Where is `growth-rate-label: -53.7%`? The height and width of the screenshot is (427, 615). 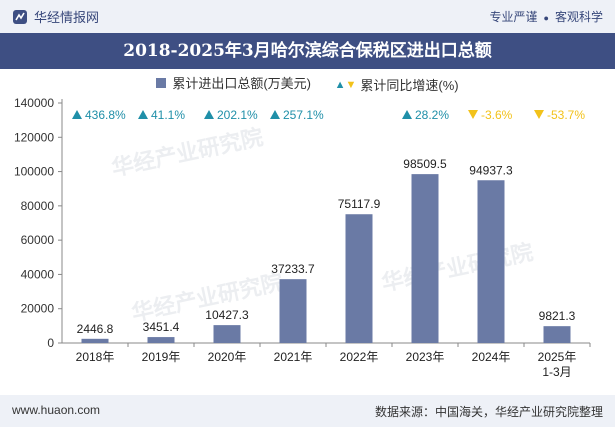
growth-rate-label: -53.7% is located at coordinates (566, 115).